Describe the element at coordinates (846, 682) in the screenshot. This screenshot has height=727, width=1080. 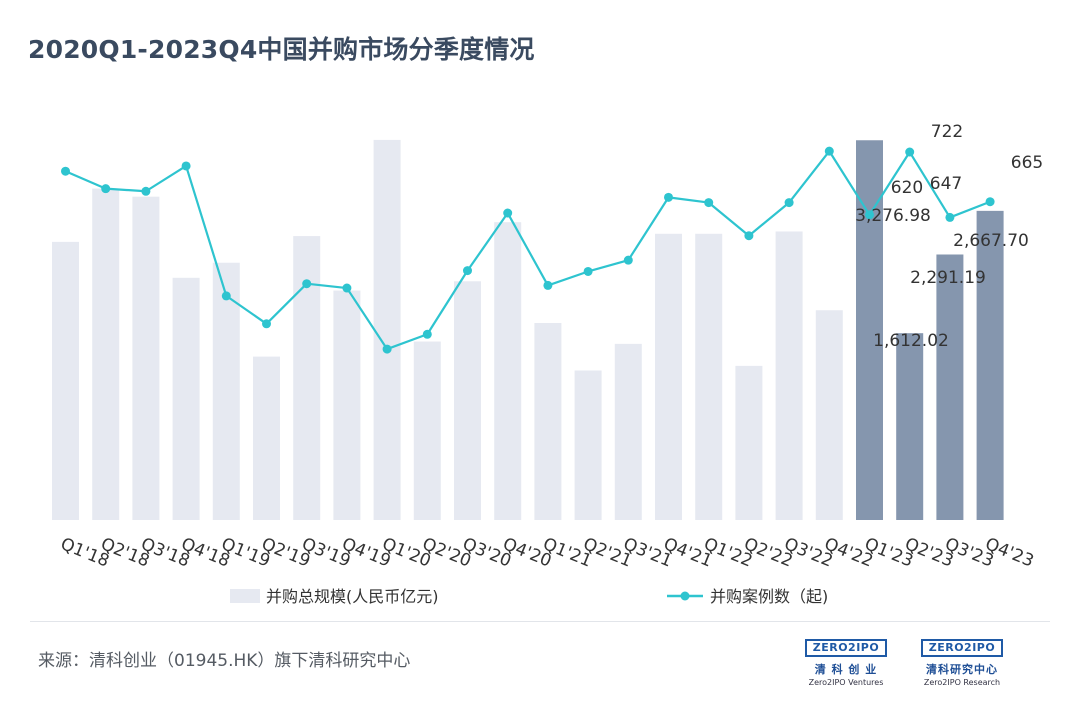
I see `logo-en: Zero2IPO Ventures` at that location.